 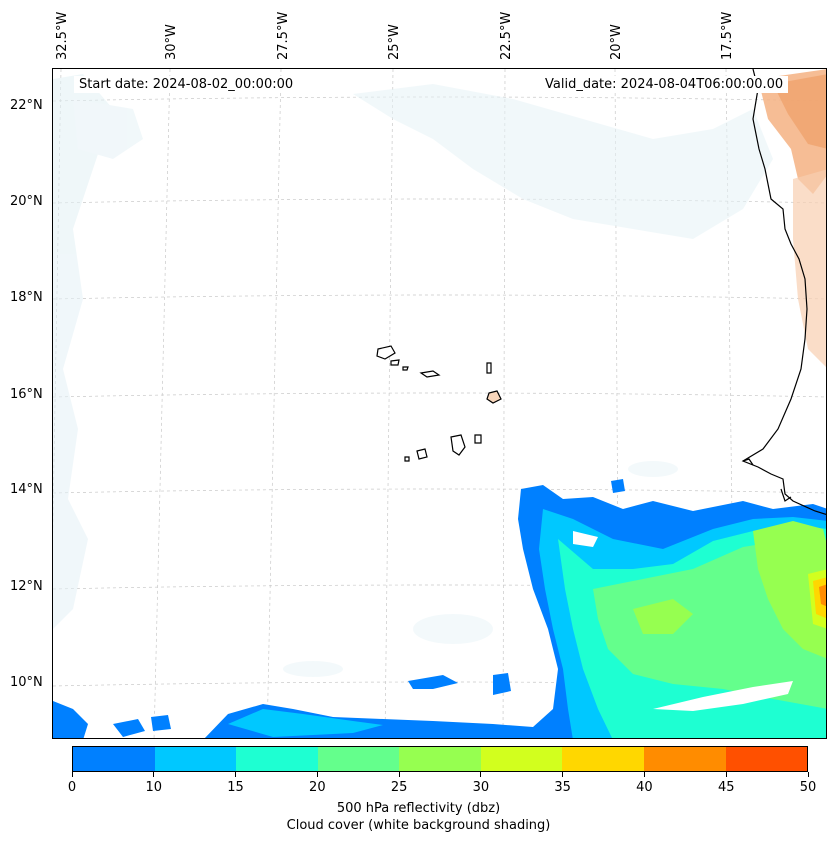 I want to click on cape-verde-santo-antao, so click(x=386, y=352).